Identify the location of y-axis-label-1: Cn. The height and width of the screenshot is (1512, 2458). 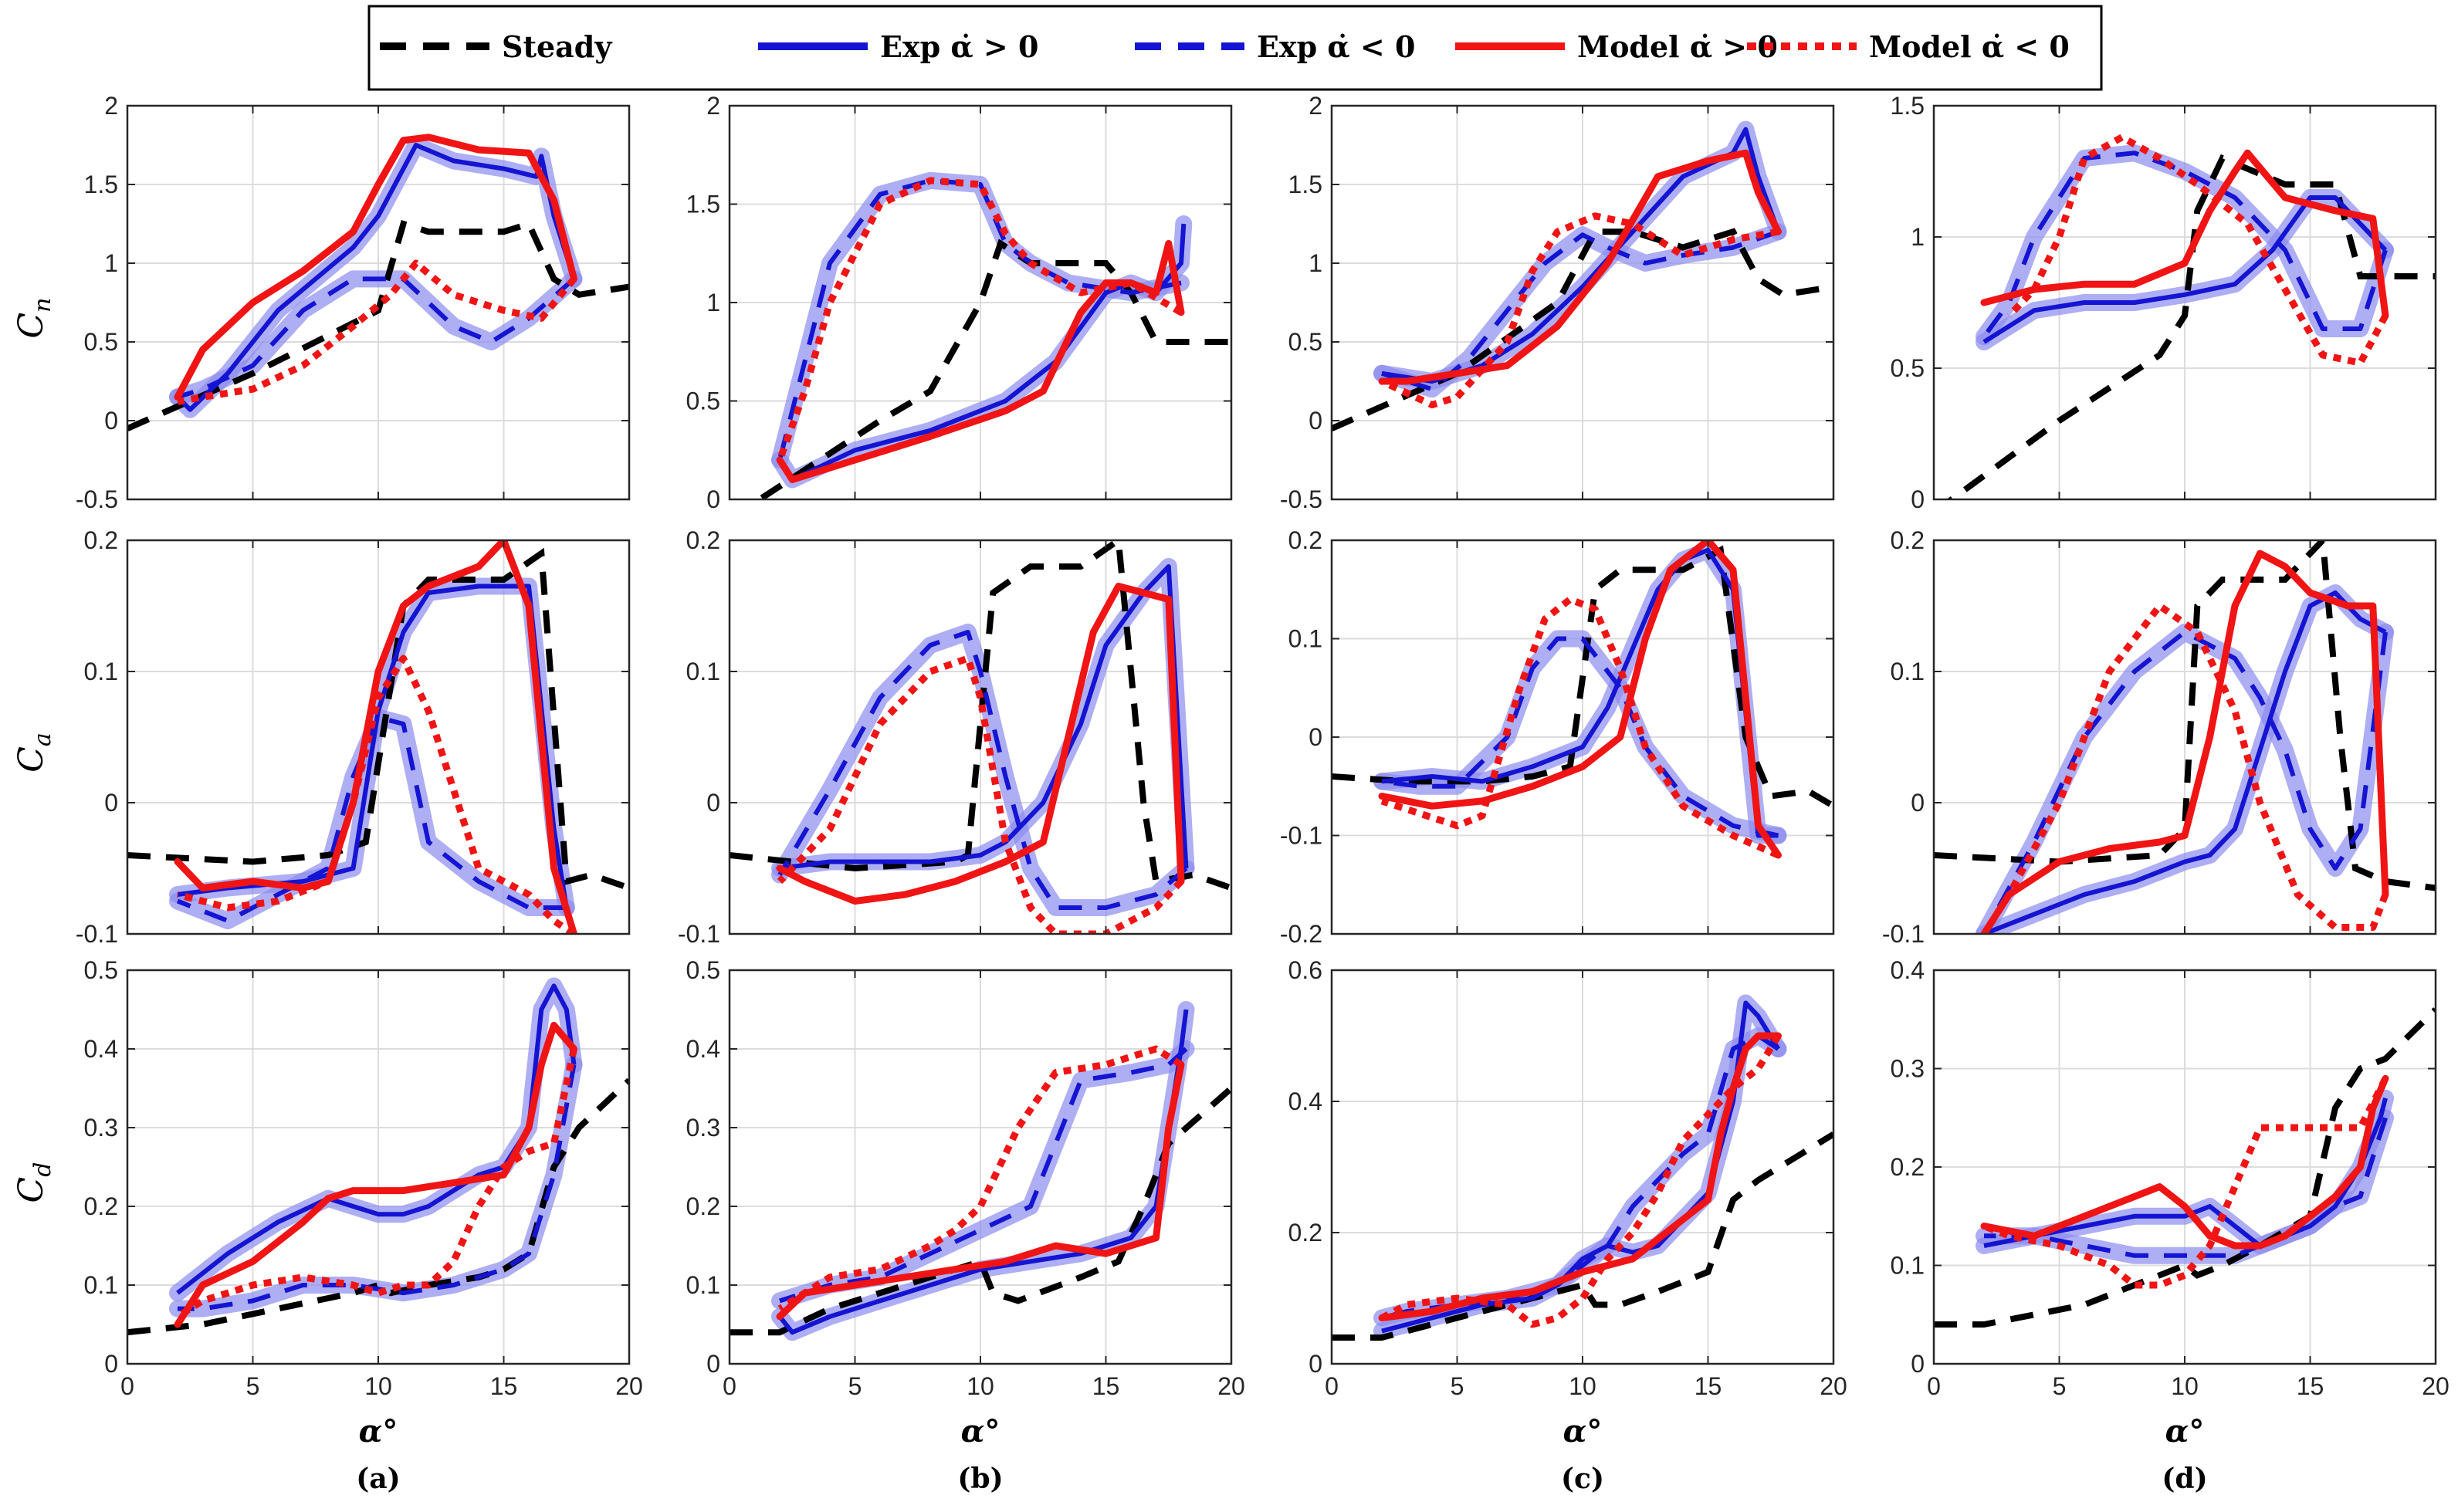
(34, 318).